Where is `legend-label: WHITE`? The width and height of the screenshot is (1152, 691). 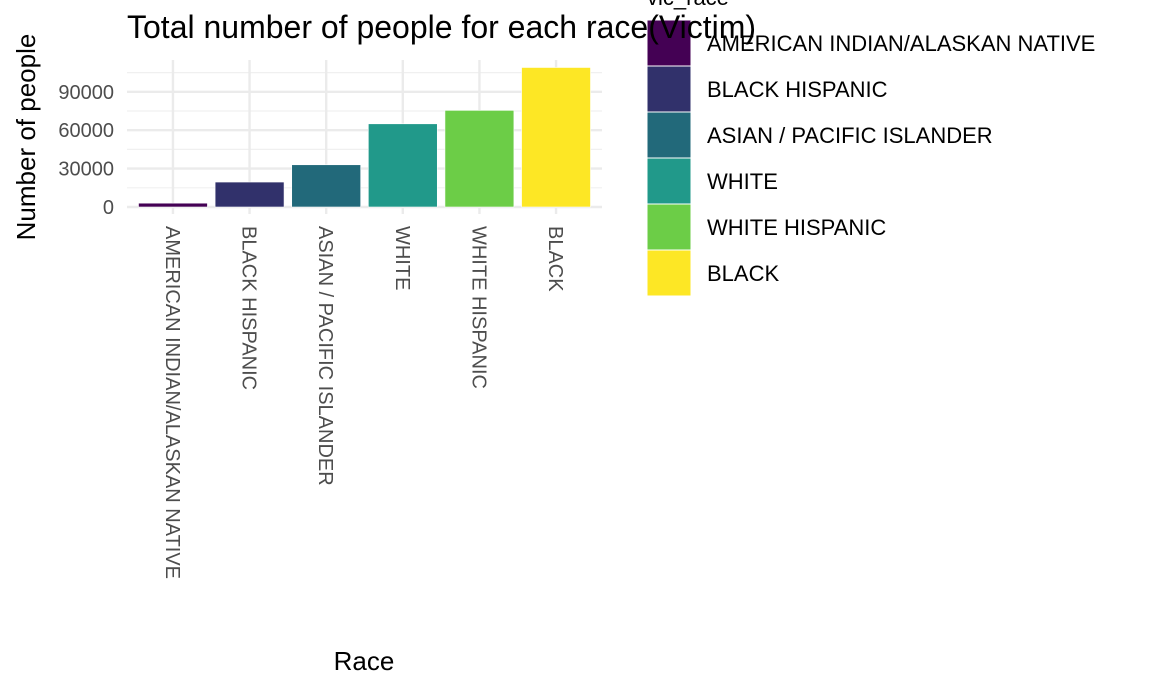 legend-label: WHITE is located at coordinates (742, 181).